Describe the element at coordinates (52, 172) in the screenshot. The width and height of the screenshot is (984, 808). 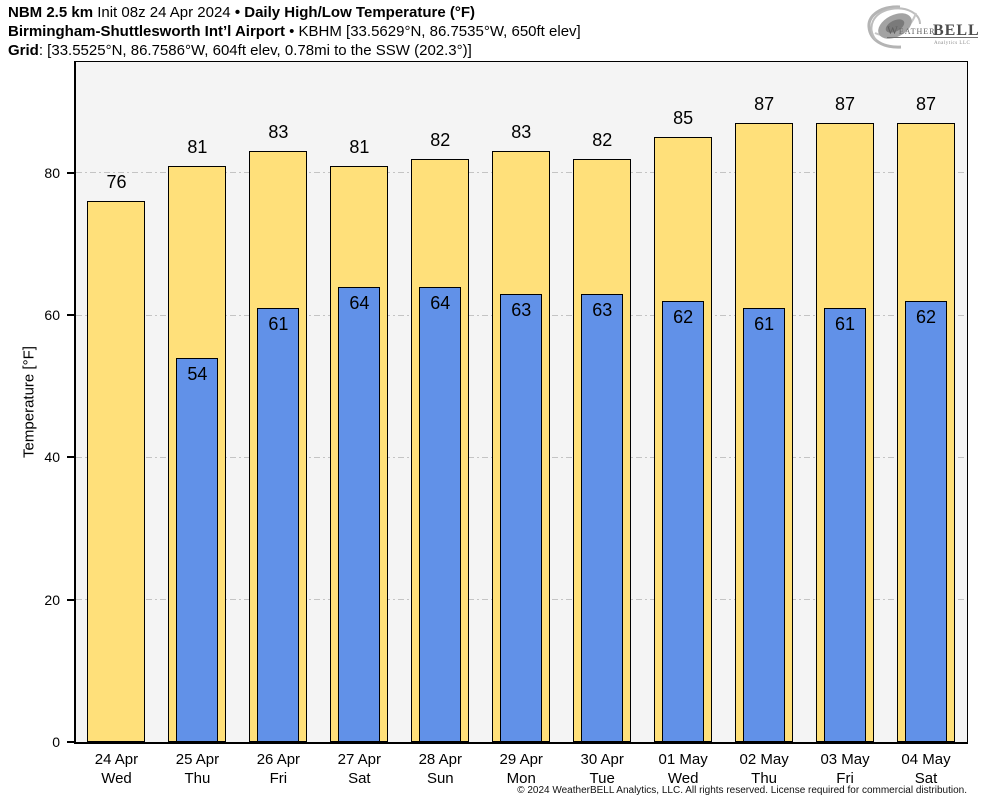
I see `y-axis-tick-label: 80` at that location.